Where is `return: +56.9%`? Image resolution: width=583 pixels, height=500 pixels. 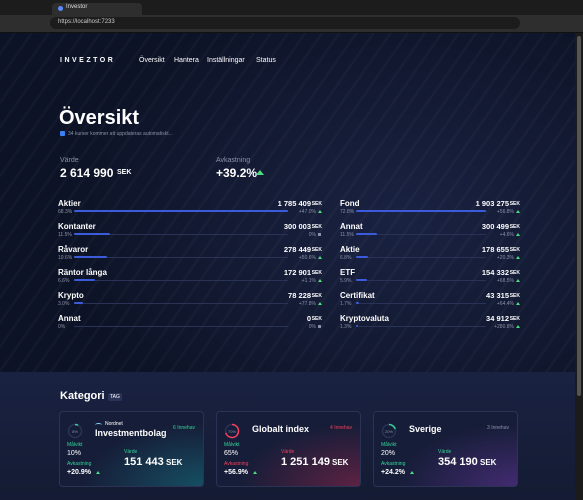
return: +56.9% is located at coordinates (236, 472).